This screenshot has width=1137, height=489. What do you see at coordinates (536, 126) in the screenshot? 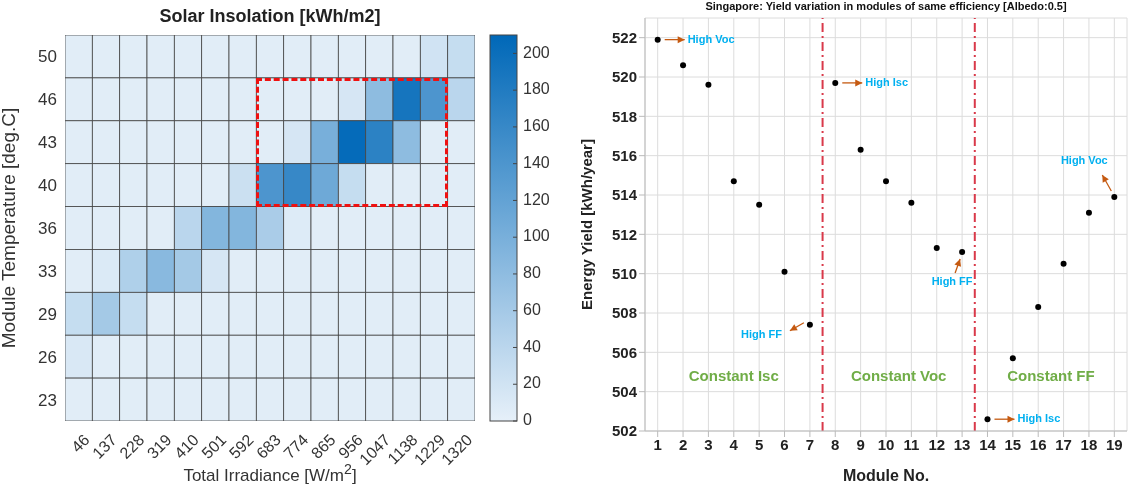
I see `color-bar-label: 160` at bounding box center [536, 126].